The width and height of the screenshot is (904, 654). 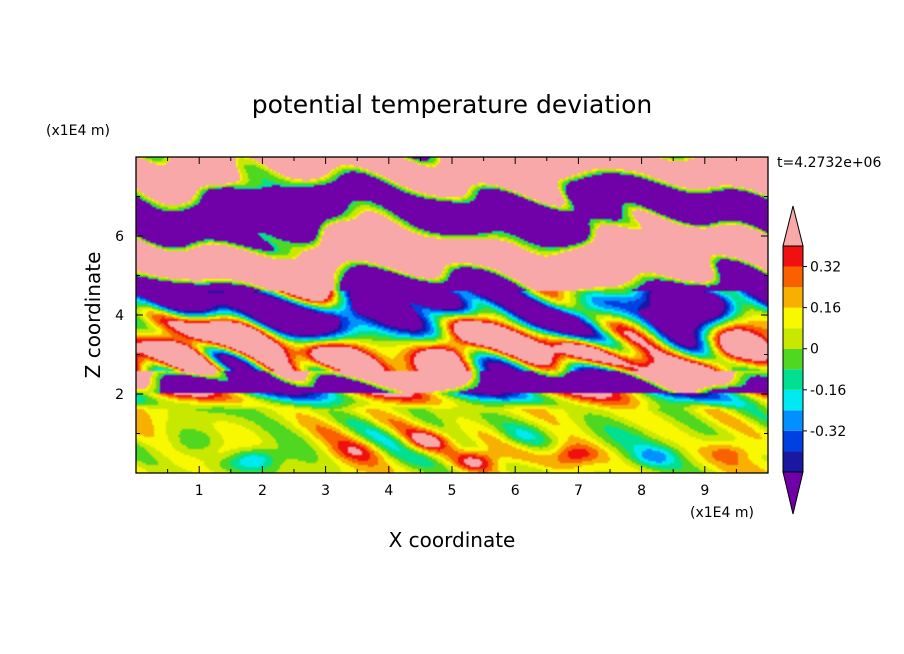 I want to click on x-tick-label: 8, so click(x=641, y=491).